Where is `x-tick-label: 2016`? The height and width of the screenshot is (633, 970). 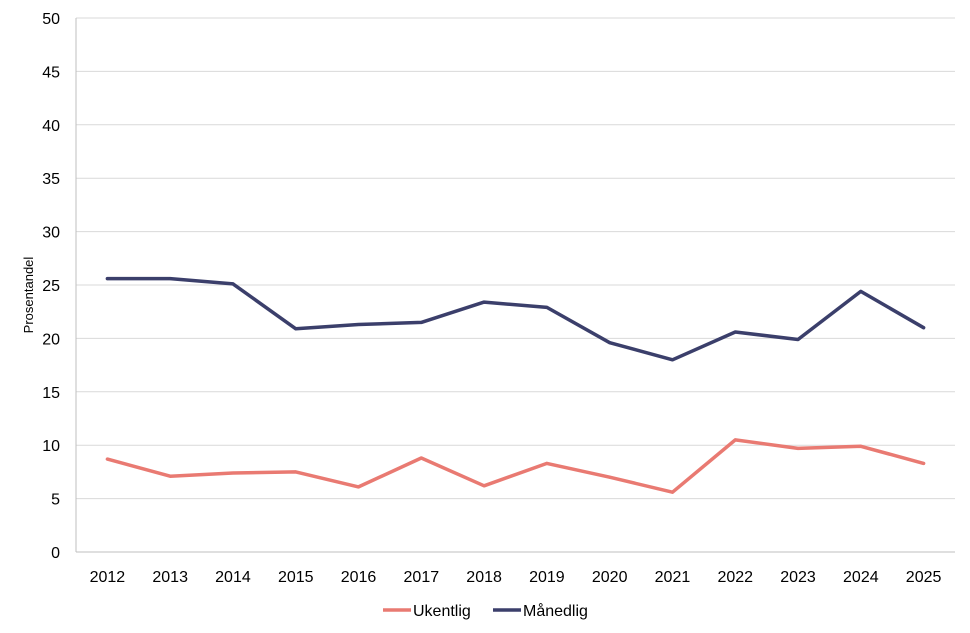 x-tick-label: 2016 is located at coordinates (359, 577).